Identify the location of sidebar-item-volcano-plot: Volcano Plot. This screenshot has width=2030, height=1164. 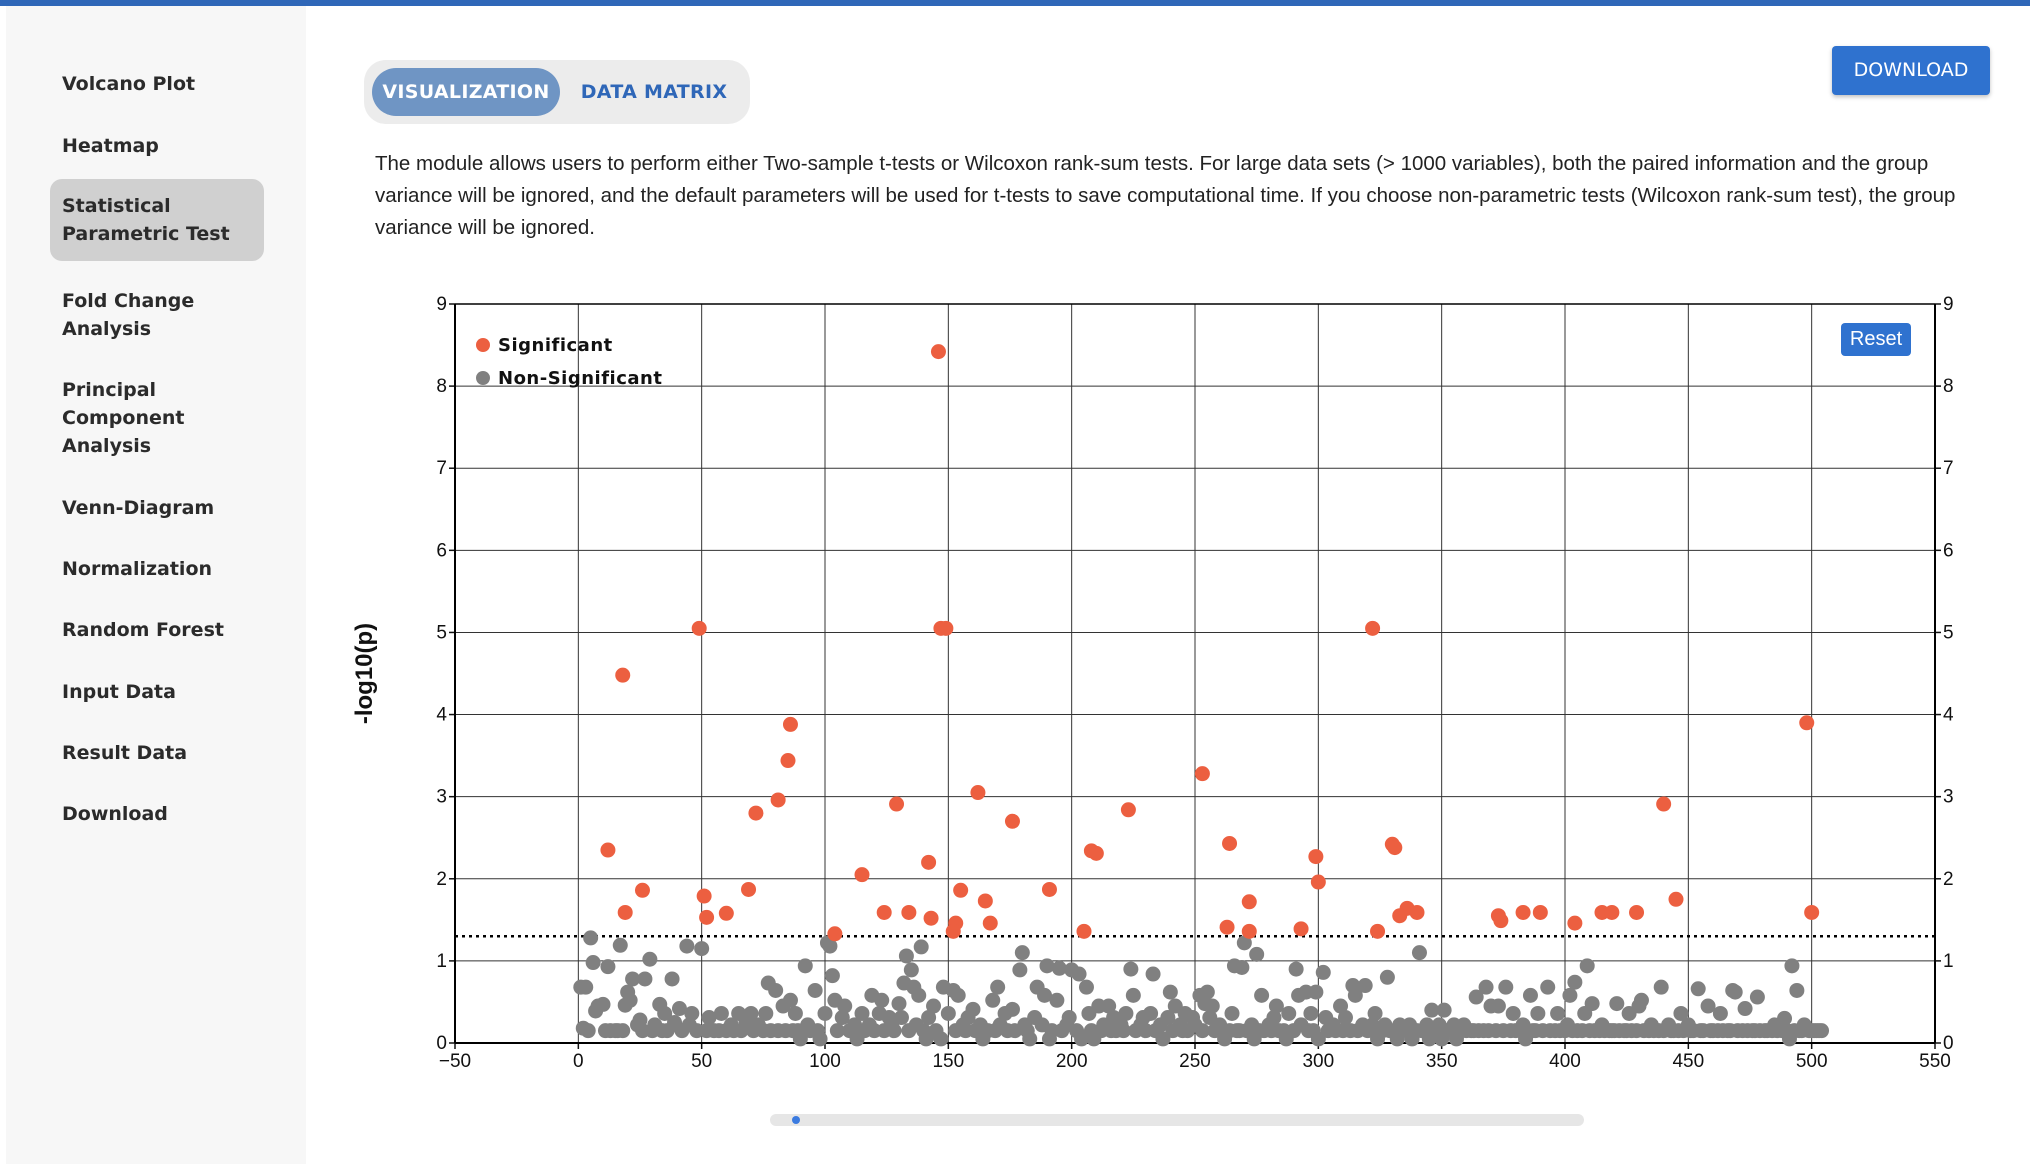
(129, 84).